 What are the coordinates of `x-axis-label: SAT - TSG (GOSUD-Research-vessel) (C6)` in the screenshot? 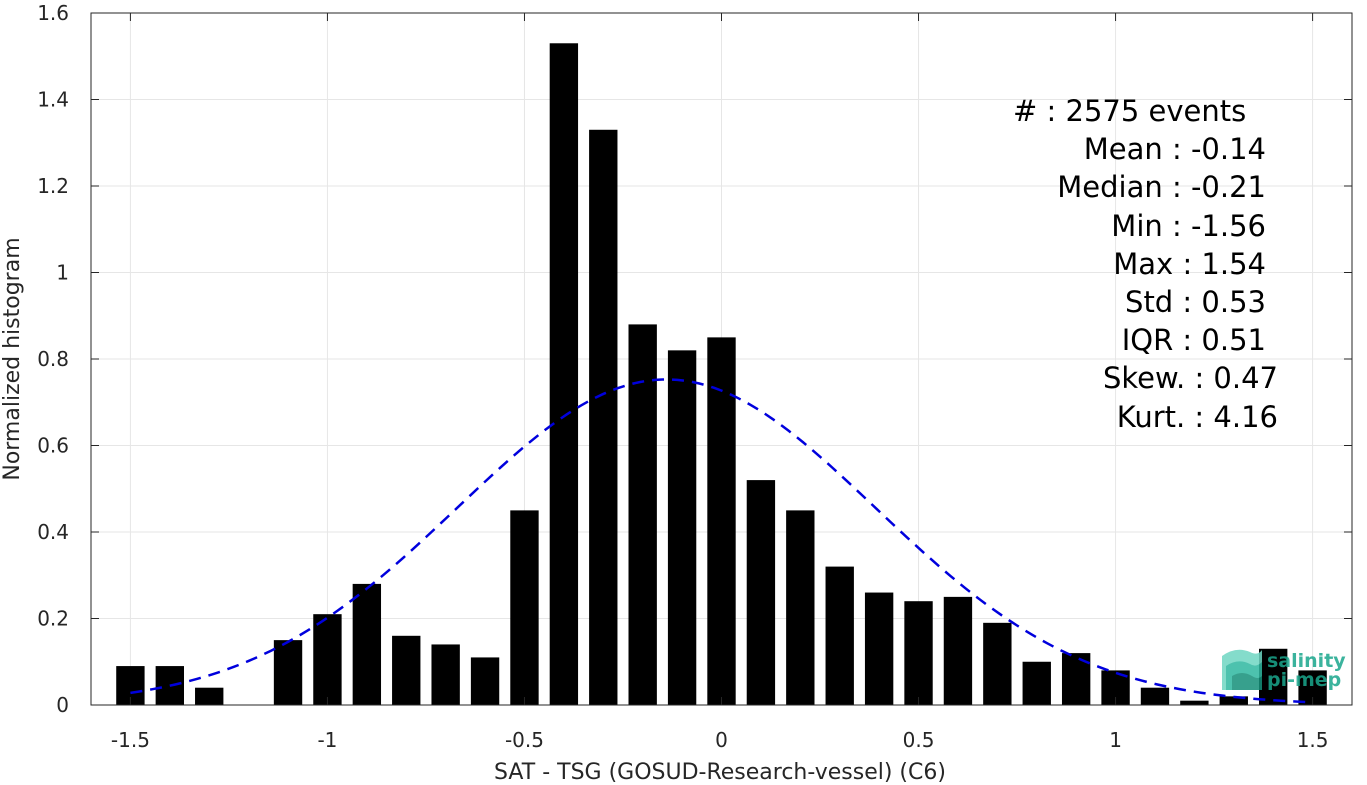 It's located at (720, 772).